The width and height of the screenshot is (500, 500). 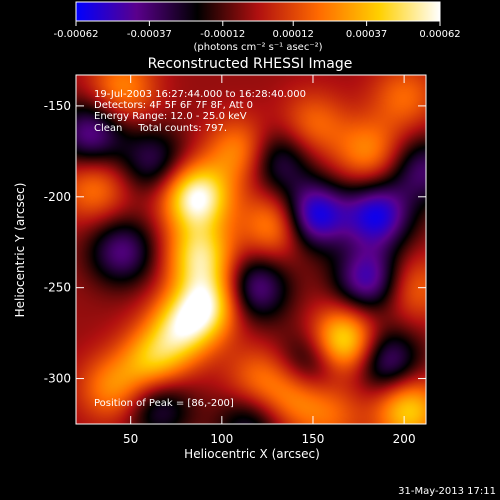 What do you see at coordinates (252, 454) in the screenshot?
I see `x-axis-label: Heliocentric X (arcsec)` at bounding box center [252, 454].